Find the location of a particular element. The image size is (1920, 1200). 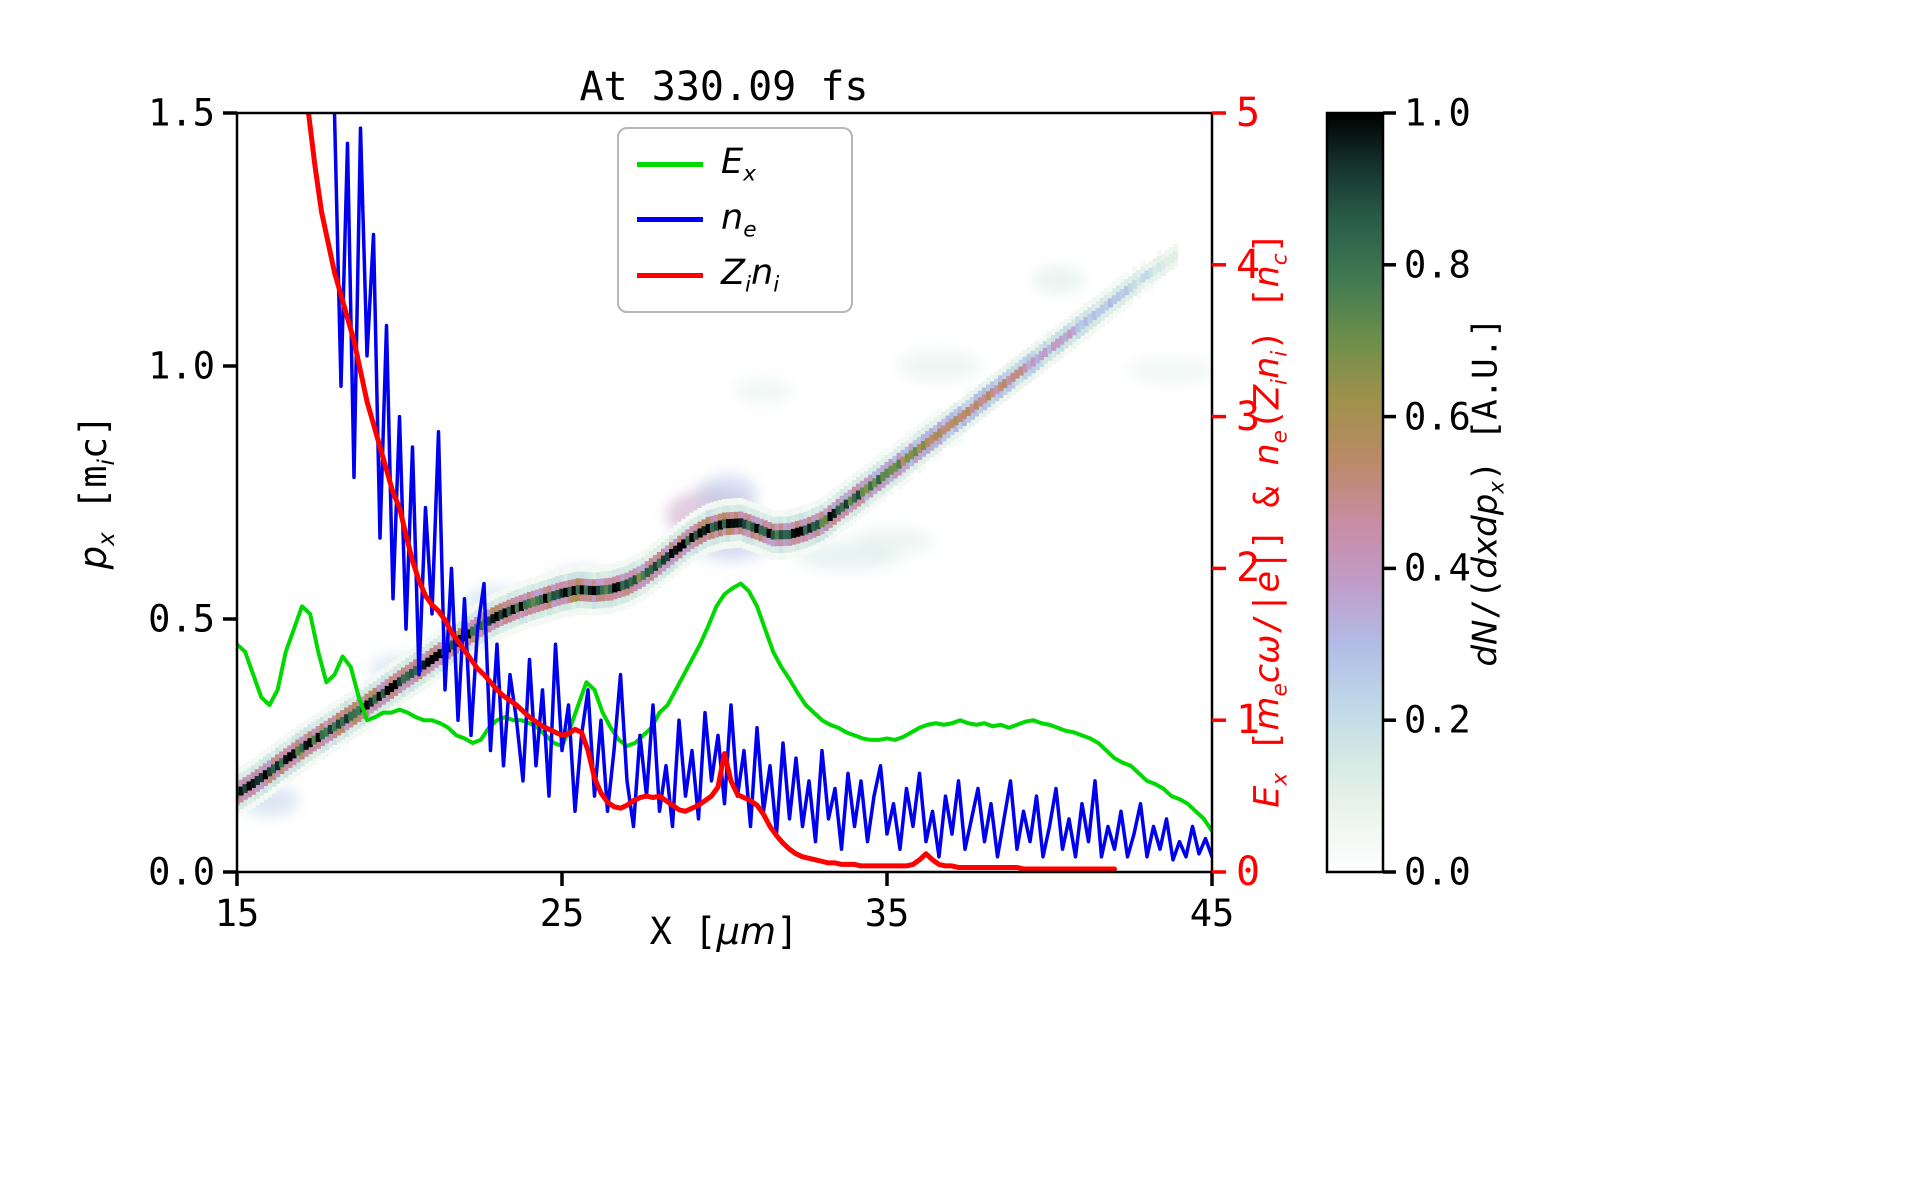

x-tick-label: 25 is located at coordinates (562, 913).